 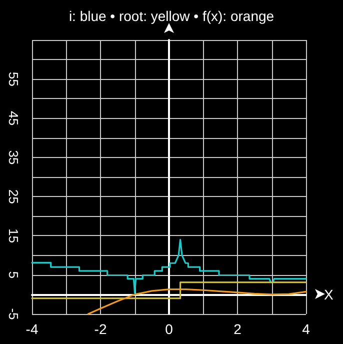 I want to click on y-tick-label: -5, so click(x=13, y=314).